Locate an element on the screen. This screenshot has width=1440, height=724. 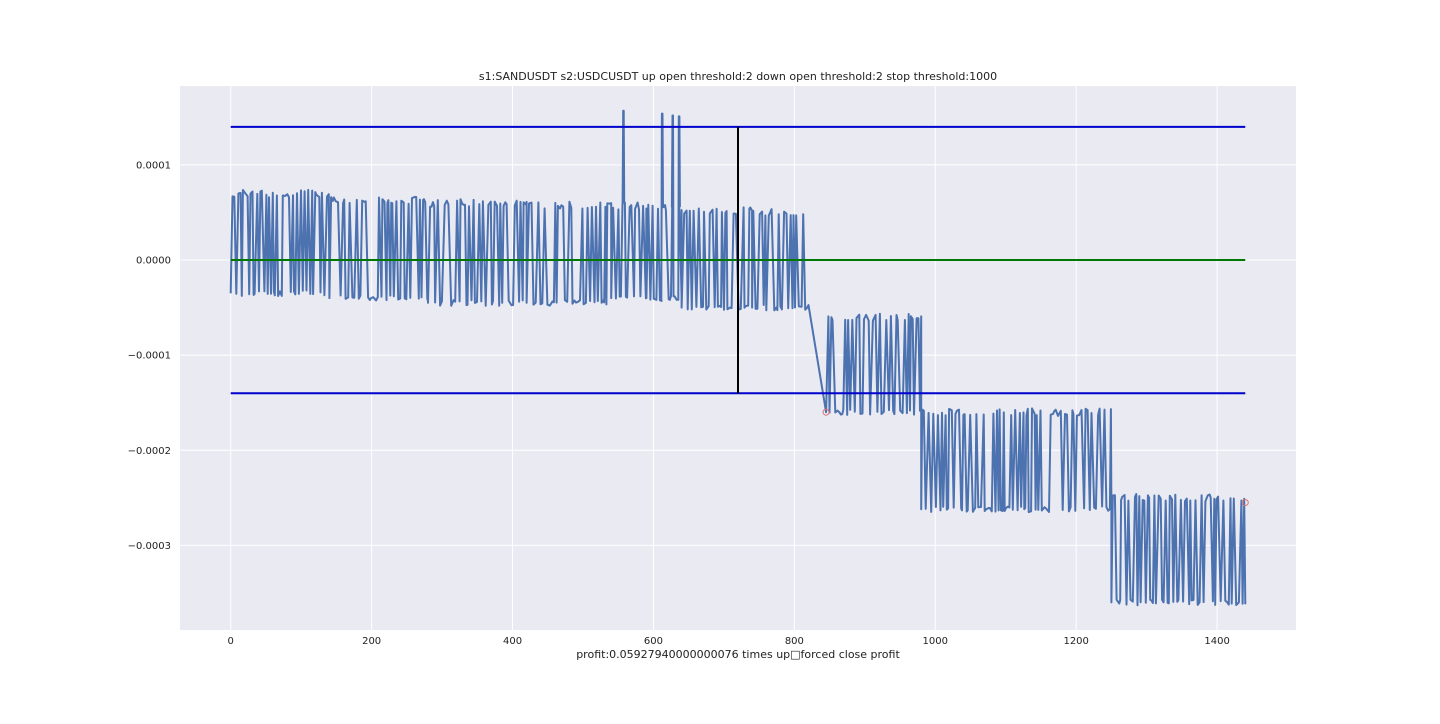
x-tick-label: 400 is located at coordinates (512, 641).